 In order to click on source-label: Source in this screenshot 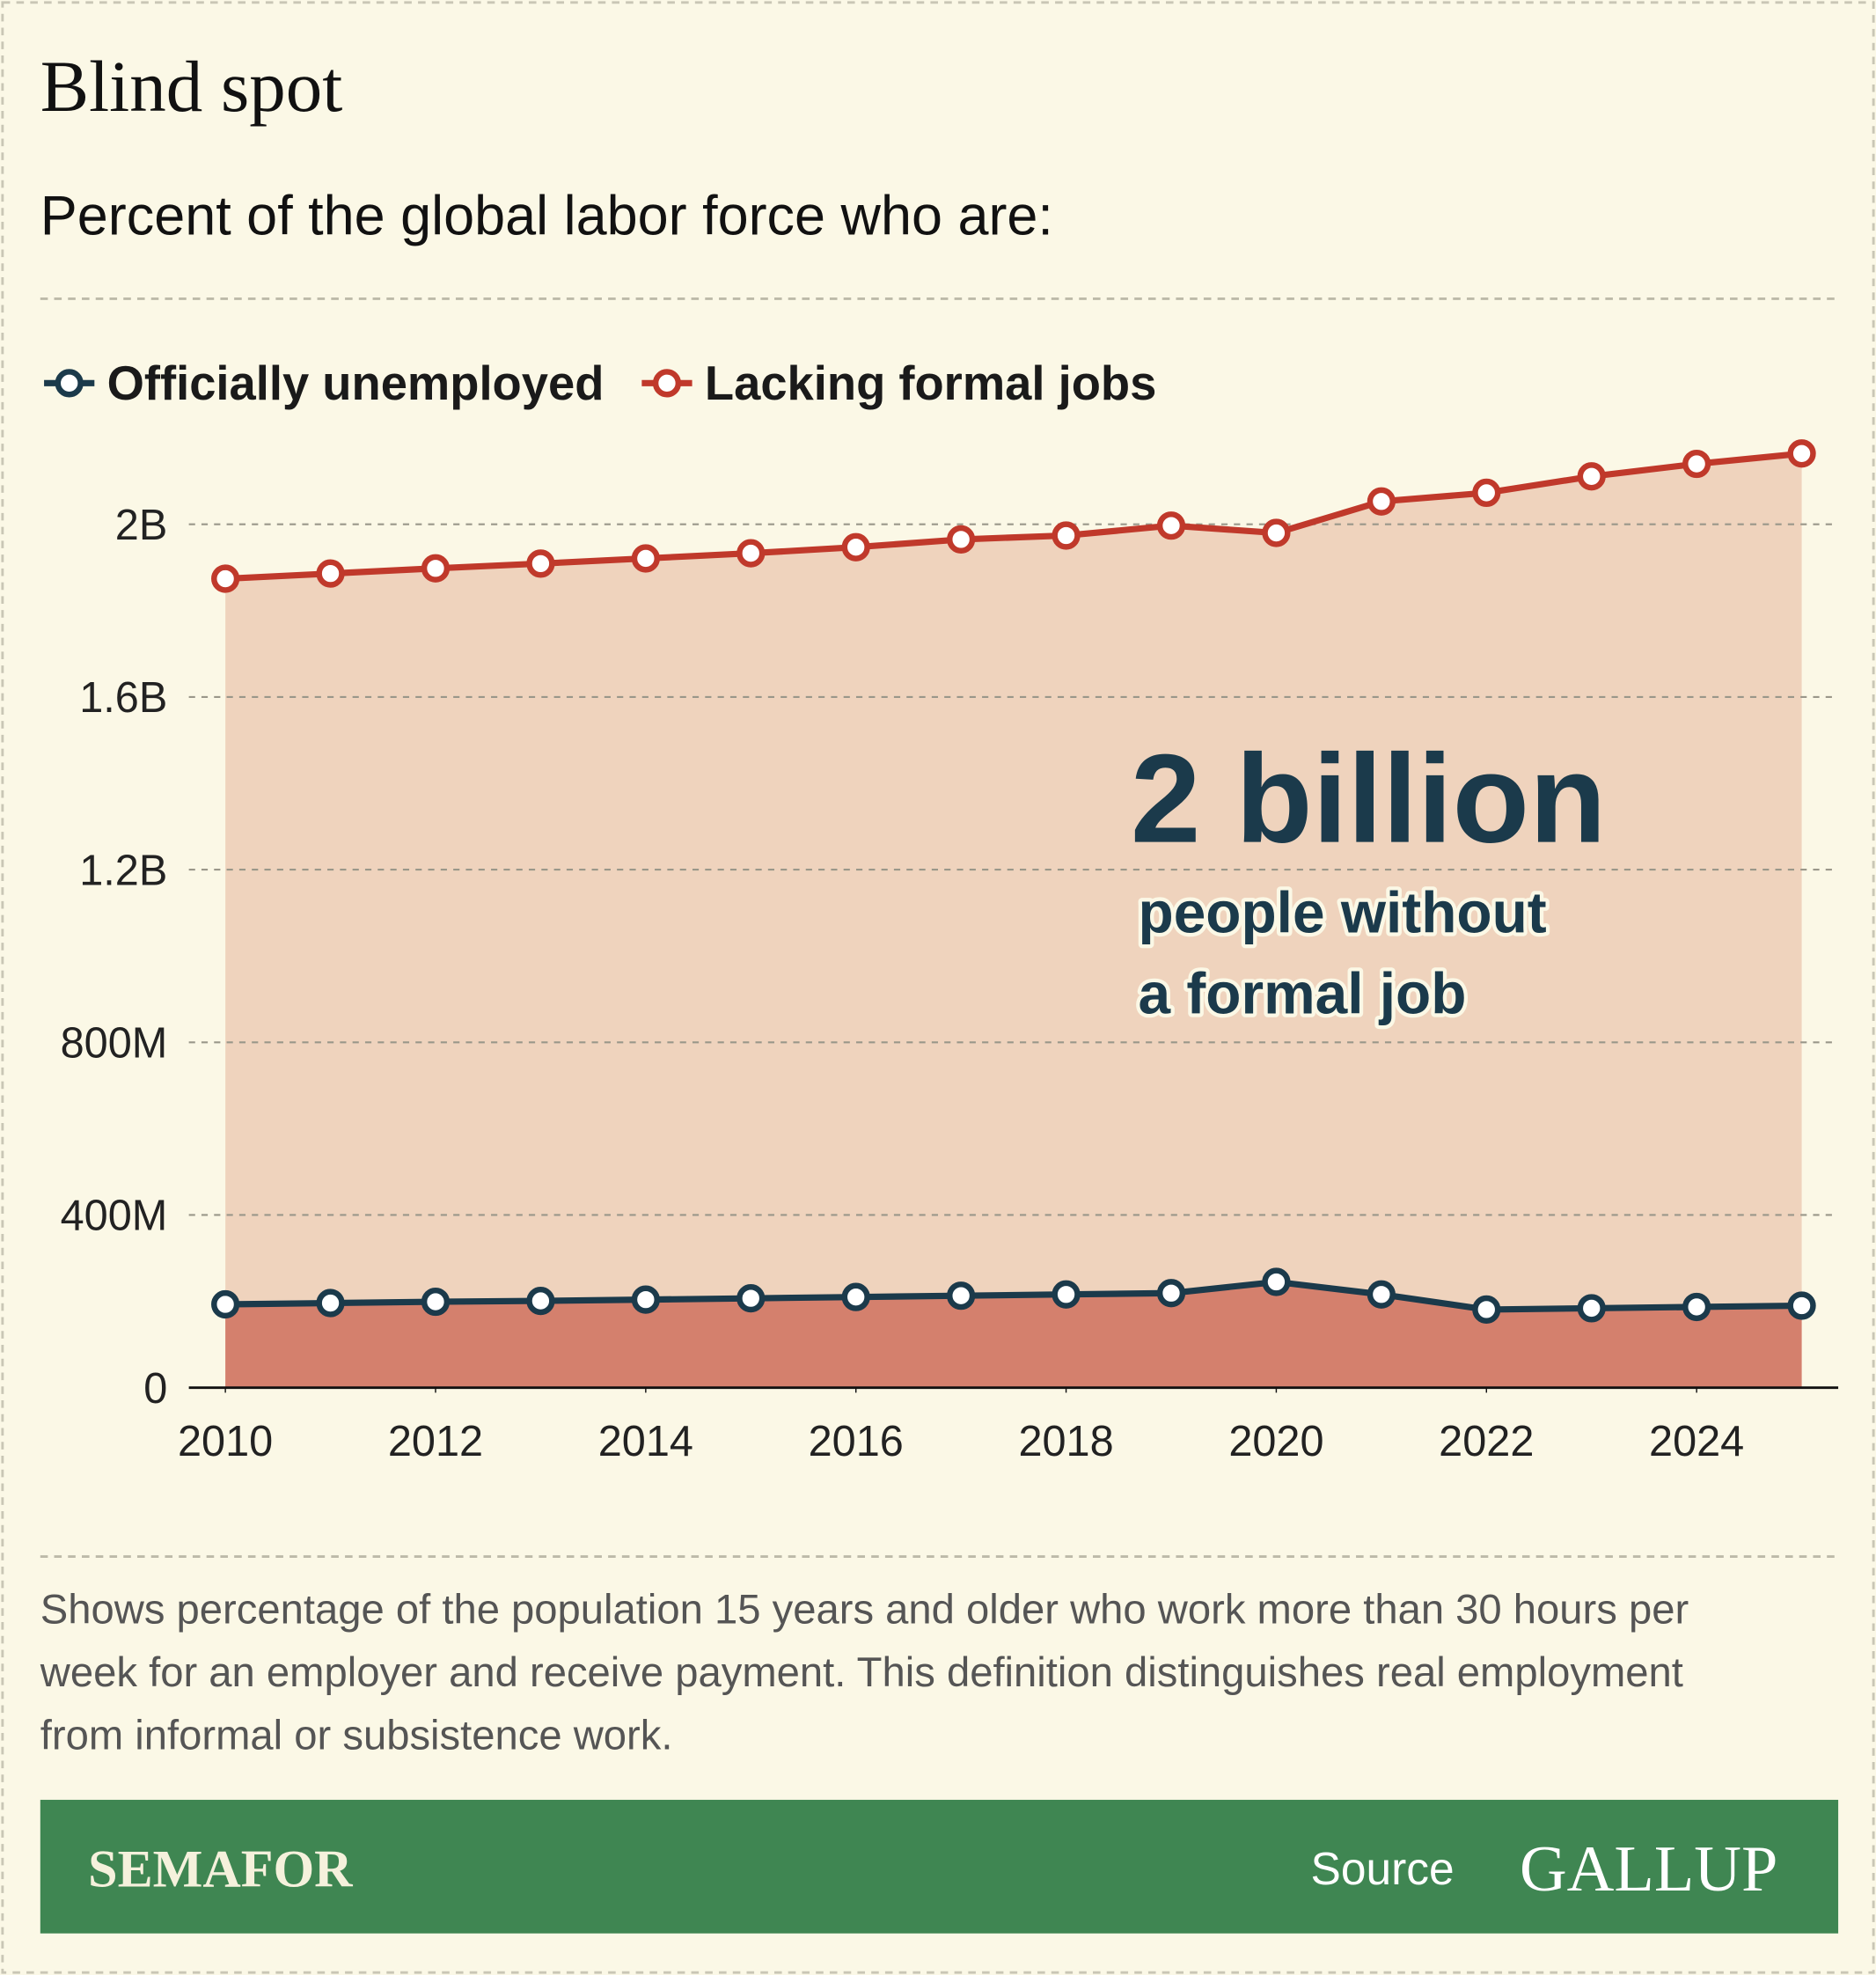, I will do `click(1382, 1869)`.